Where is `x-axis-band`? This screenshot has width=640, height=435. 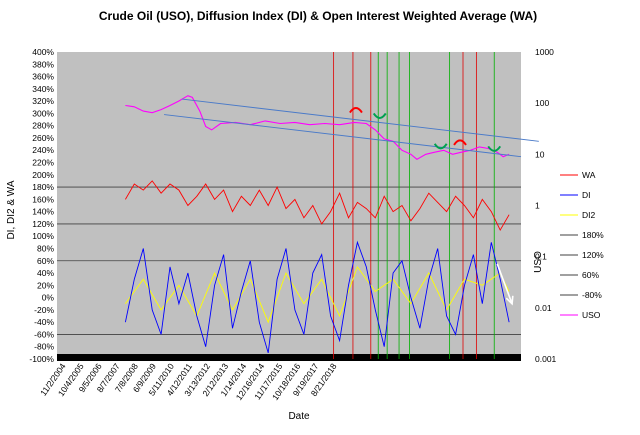
x-axis-band is located at coordinates (289, 357).